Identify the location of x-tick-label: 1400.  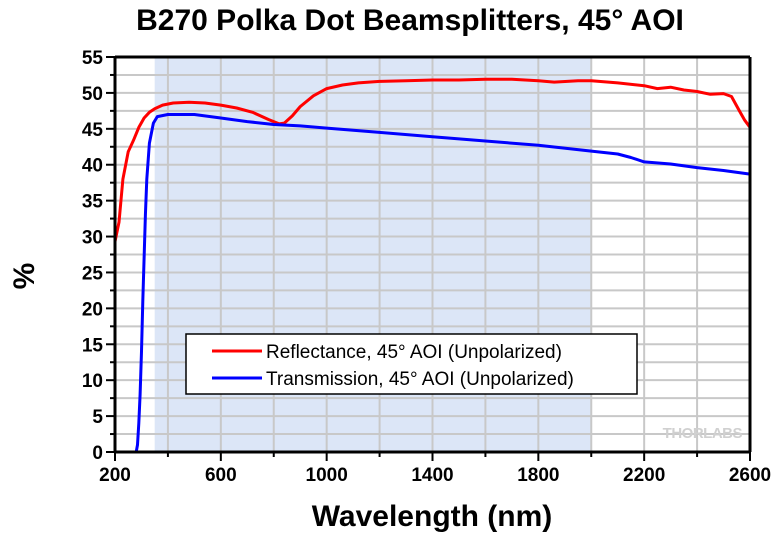
(432, 475).